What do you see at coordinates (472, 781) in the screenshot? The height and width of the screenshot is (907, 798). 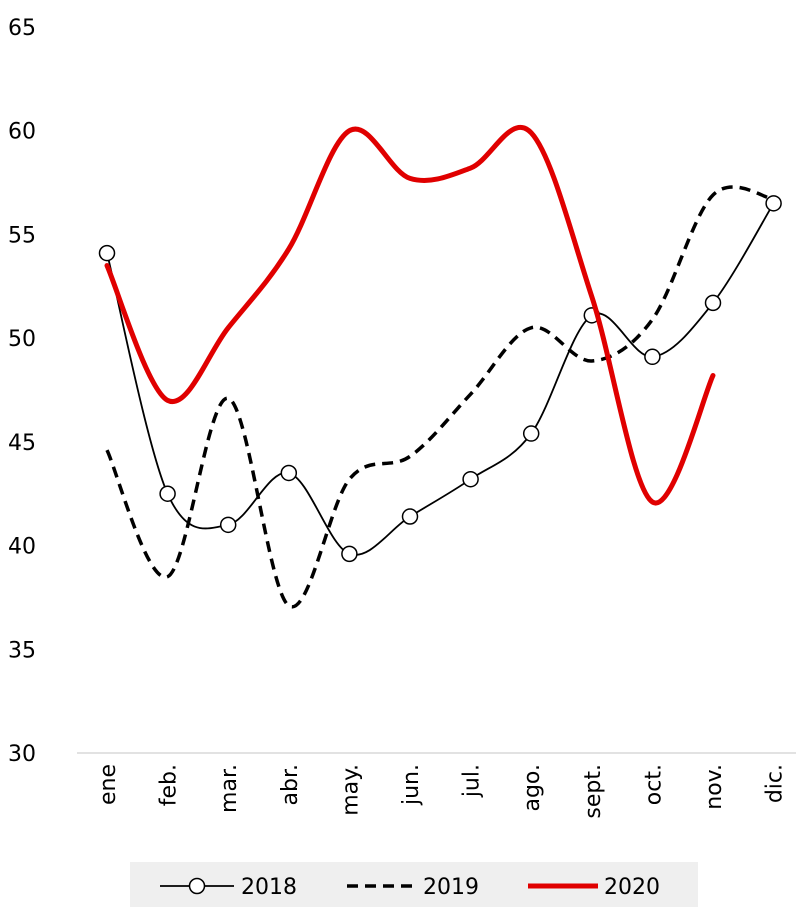 I see `x-tick-label: jul.` at bounding box center [472, 781].